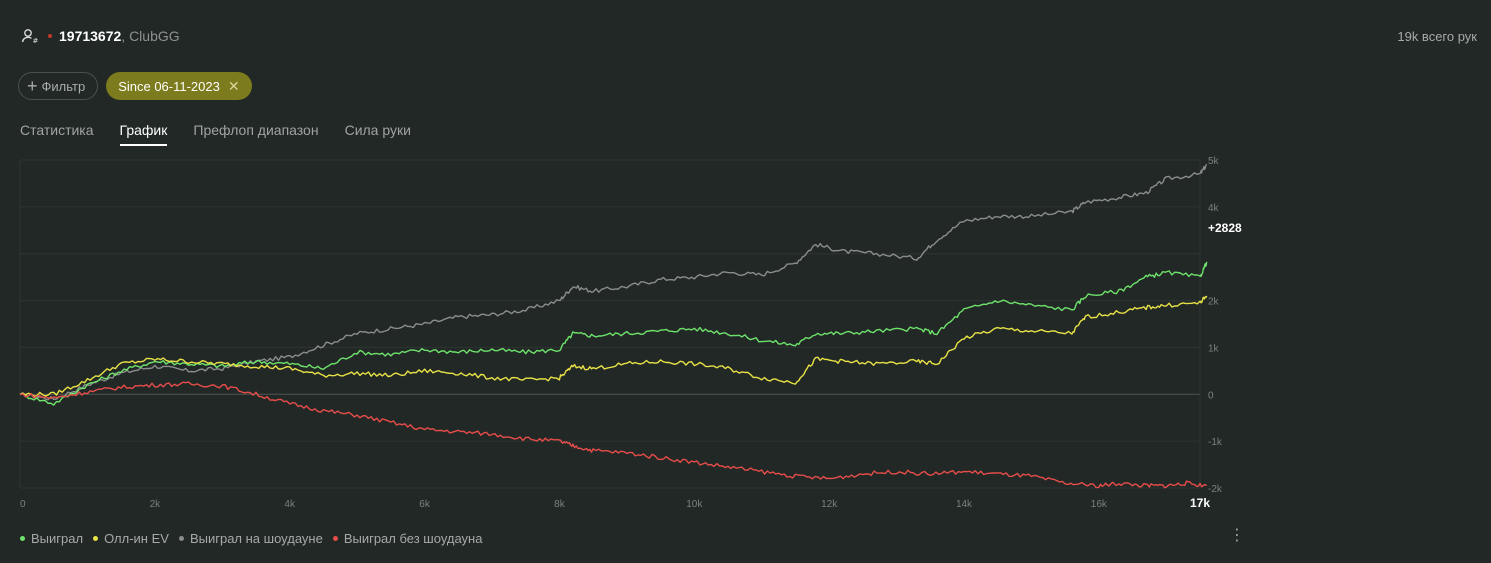  Describe the element at coordinates (377, 130) in the screenshot. I see `tab-hand-strength: Сила руки` at that location.